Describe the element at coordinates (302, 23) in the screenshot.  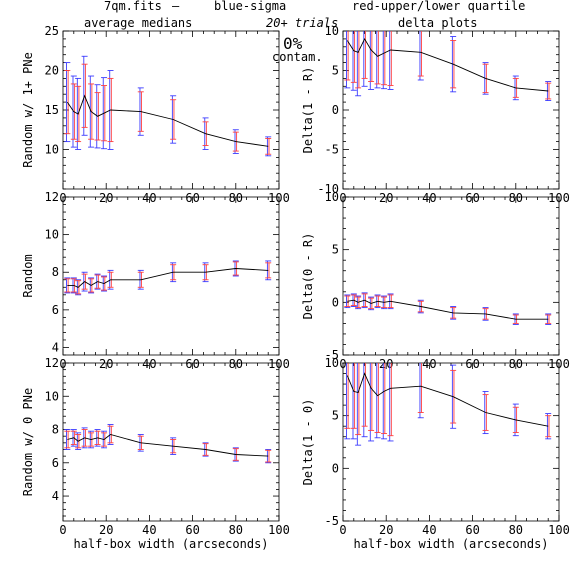
I see `trials-label: 20+ trials` at that location.